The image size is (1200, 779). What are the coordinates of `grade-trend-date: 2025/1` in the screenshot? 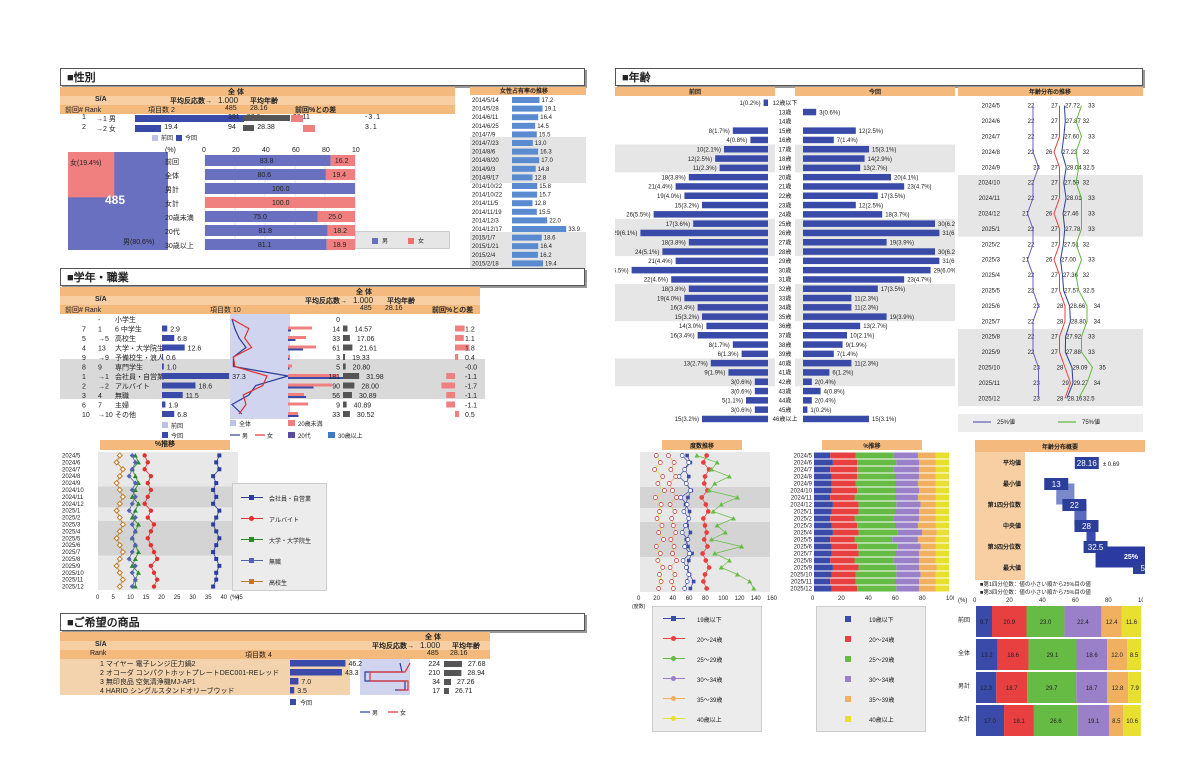 It's located at (71, 512).